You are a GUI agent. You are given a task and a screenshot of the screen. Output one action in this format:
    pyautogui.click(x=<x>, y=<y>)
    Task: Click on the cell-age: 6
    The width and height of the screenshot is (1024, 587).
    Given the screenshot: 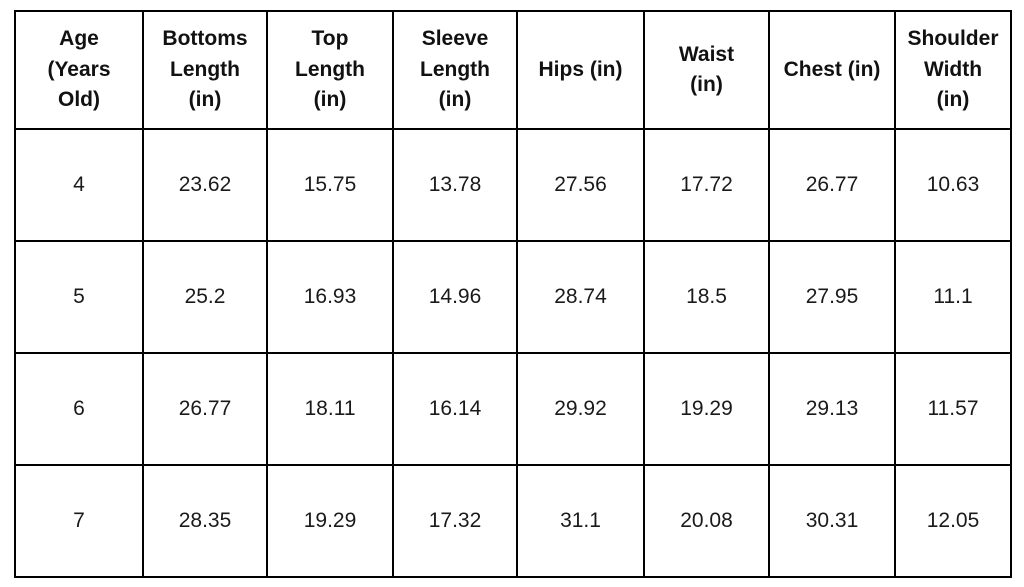 What is the action you would take?
    pyautogui.click(x=79, y=409)
    